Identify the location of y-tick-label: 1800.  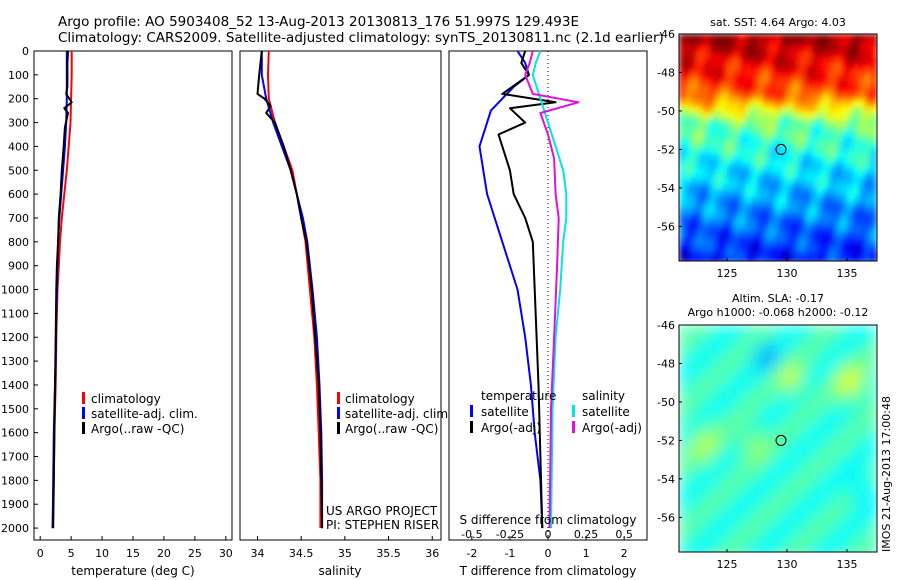
(15, 480).